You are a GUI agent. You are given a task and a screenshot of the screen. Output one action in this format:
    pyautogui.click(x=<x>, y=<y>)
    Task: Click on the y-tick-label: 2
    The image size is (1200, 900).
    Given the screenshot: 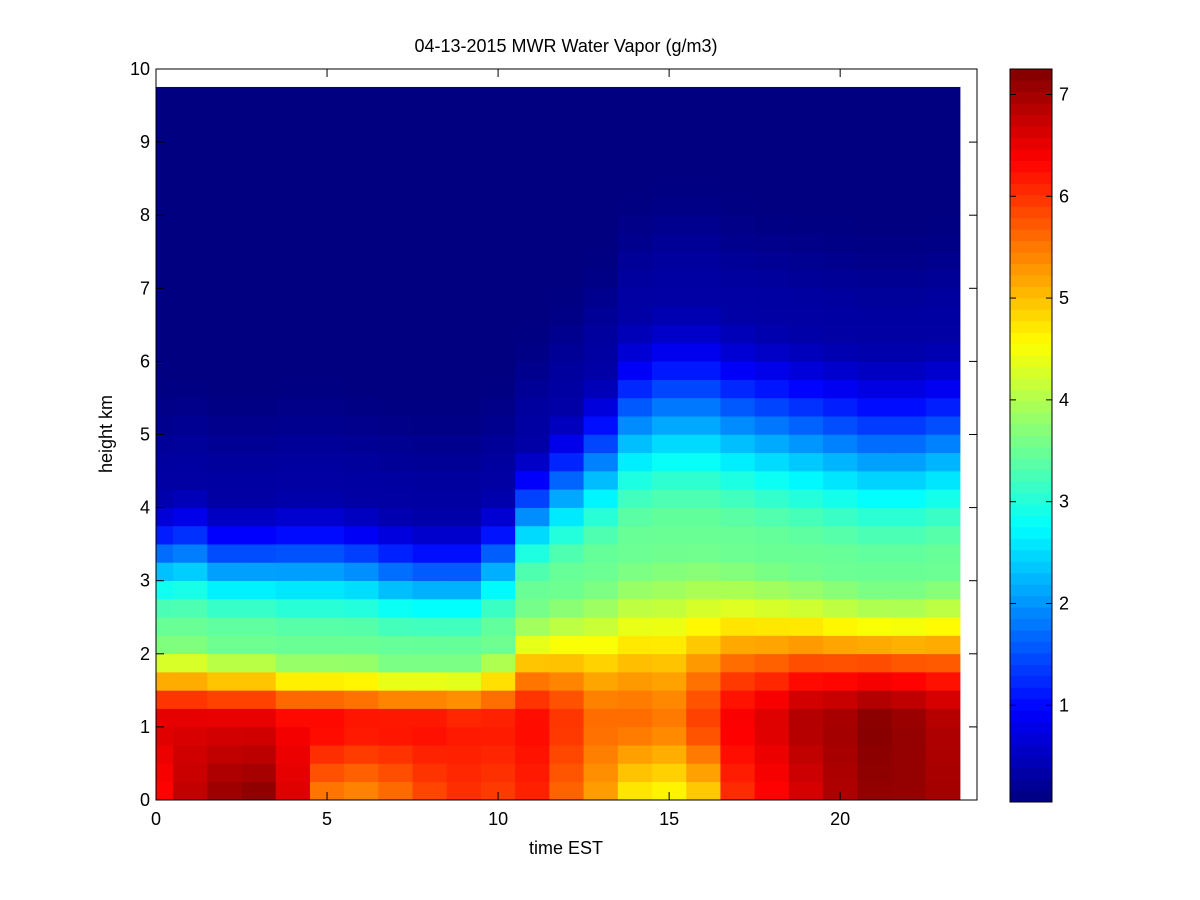 What is the action you would take?
    pyautogui.click(x=145, y=654)
    